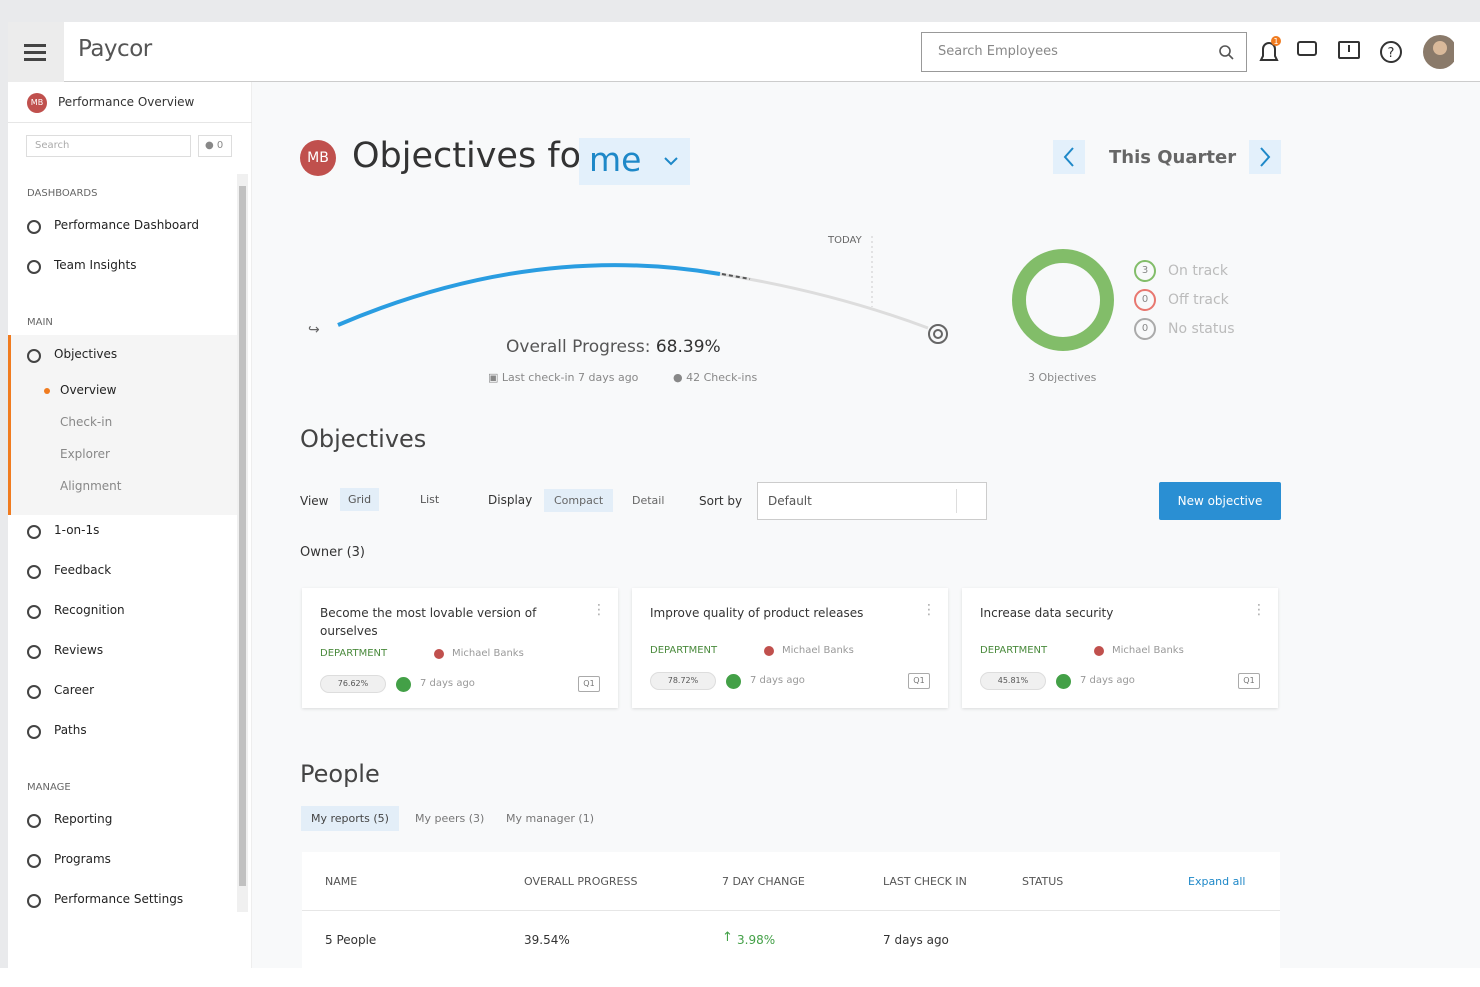  Describe the element at coordinates (86, 354) in the screenshot. I see `menu-item: Objectives` at that location.